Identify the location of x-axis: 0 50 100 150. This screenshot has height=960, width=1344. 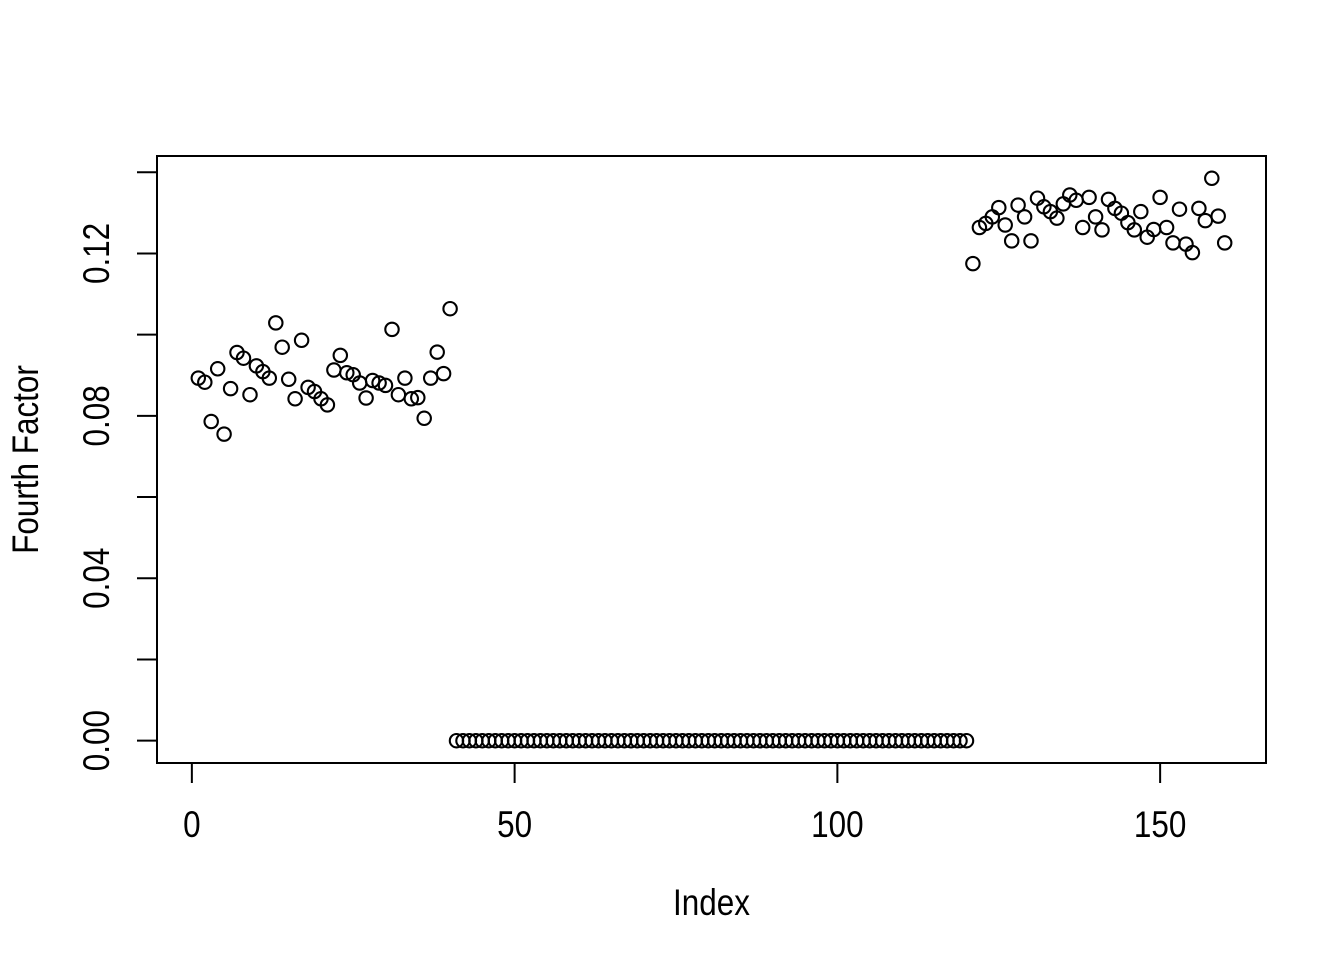
(684, 804).